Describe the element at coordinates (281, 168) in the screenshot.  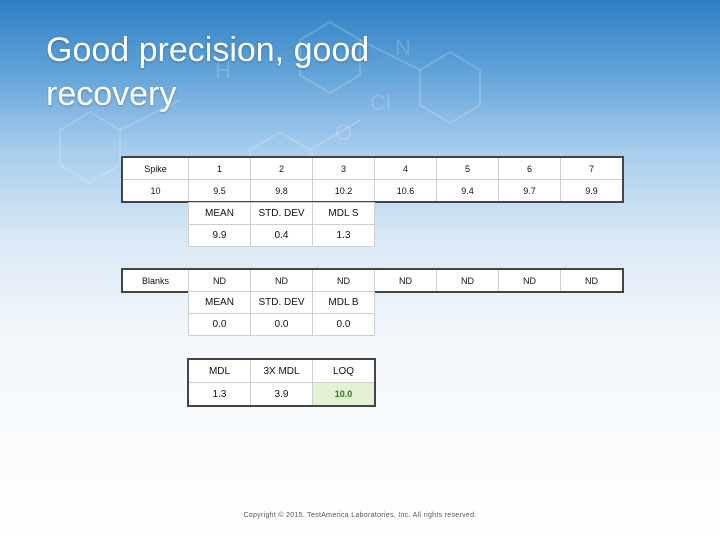
I see `table-cell: 2` at that location.